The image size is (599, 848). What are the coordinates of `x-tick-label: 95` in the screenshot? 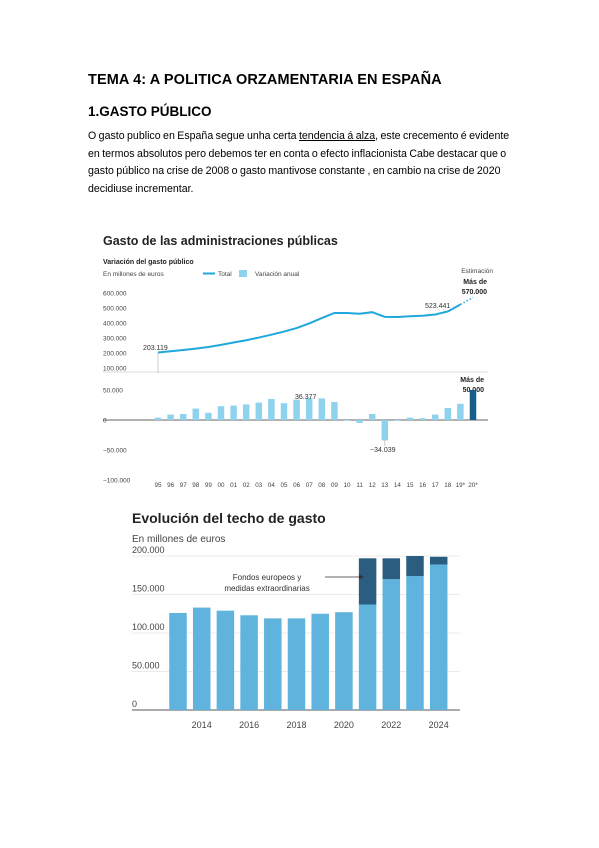 It's located at (158, 485).